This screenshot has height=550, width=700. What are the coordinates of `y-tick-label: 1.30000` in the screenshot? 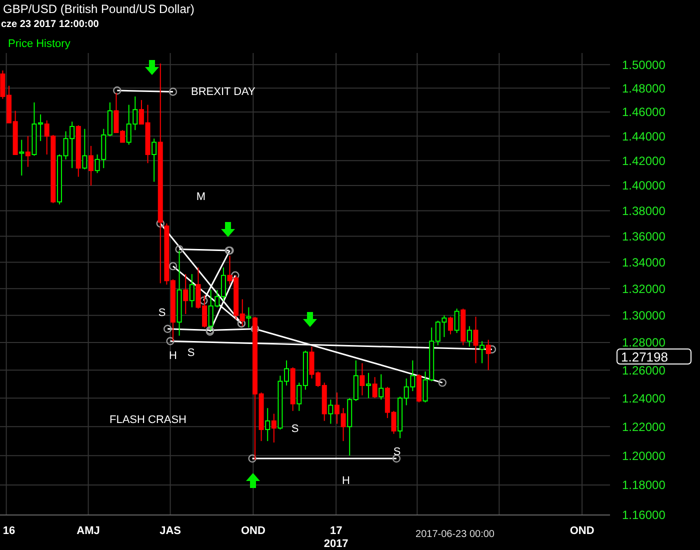 It's located at (644, 315).